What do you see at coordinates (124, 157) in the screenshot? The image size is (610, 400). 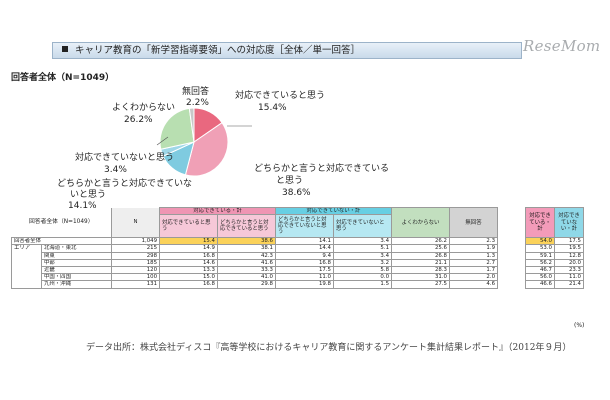 I see `slice-label-s4-name: 対応できていないと思う` at bounding box center [124, 157].